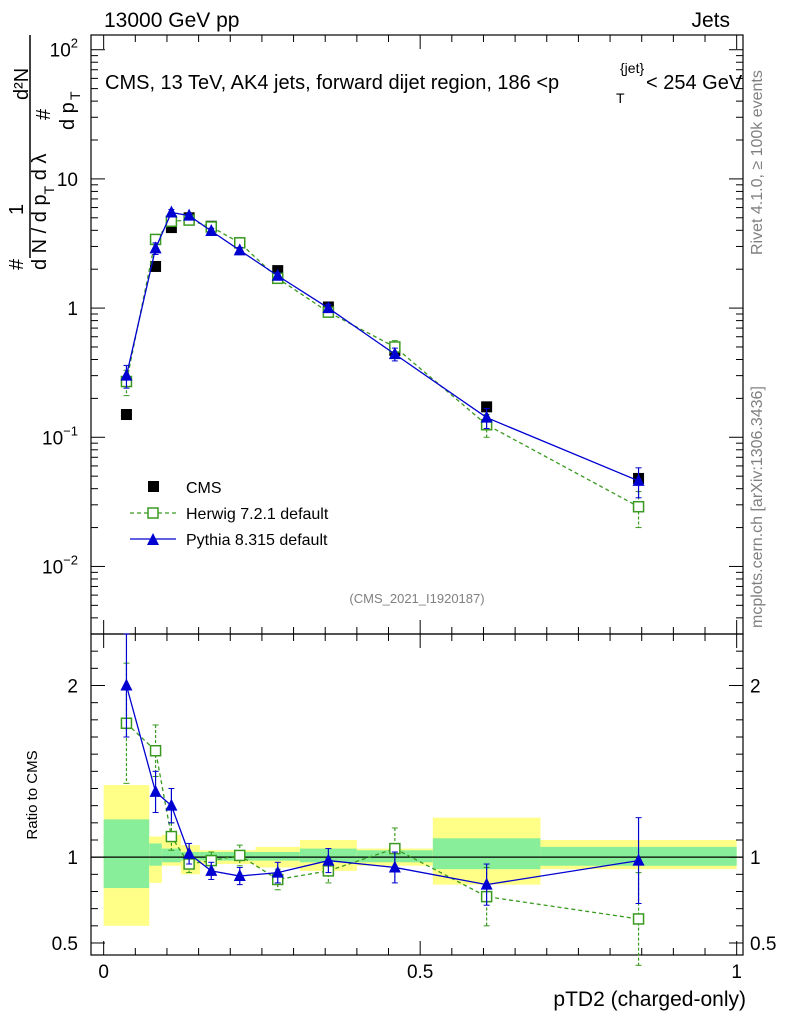 This screenshot has height=1024, width=786. Describe the element at coordinates (710, 20) in the screenshot. I see `header-right: Jets` at that location.